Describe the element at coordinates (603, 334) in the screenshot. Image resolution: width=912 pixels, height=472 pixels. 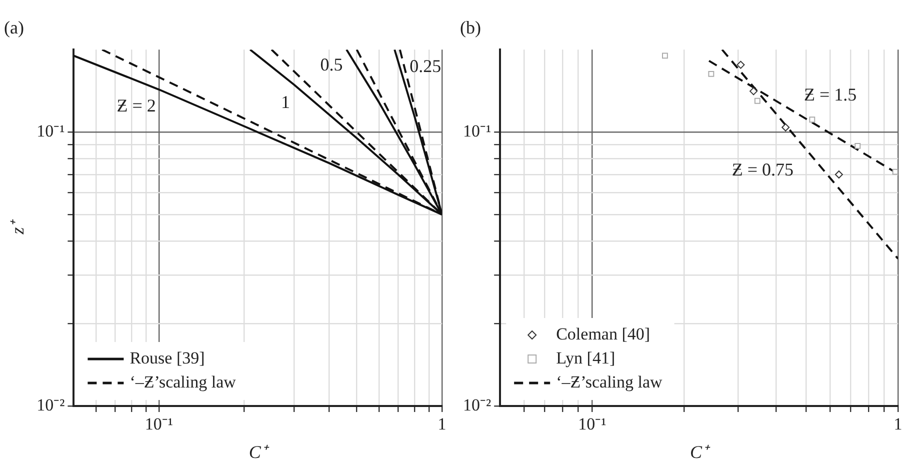
I see `legend-label: Coleman [40]` at that location.